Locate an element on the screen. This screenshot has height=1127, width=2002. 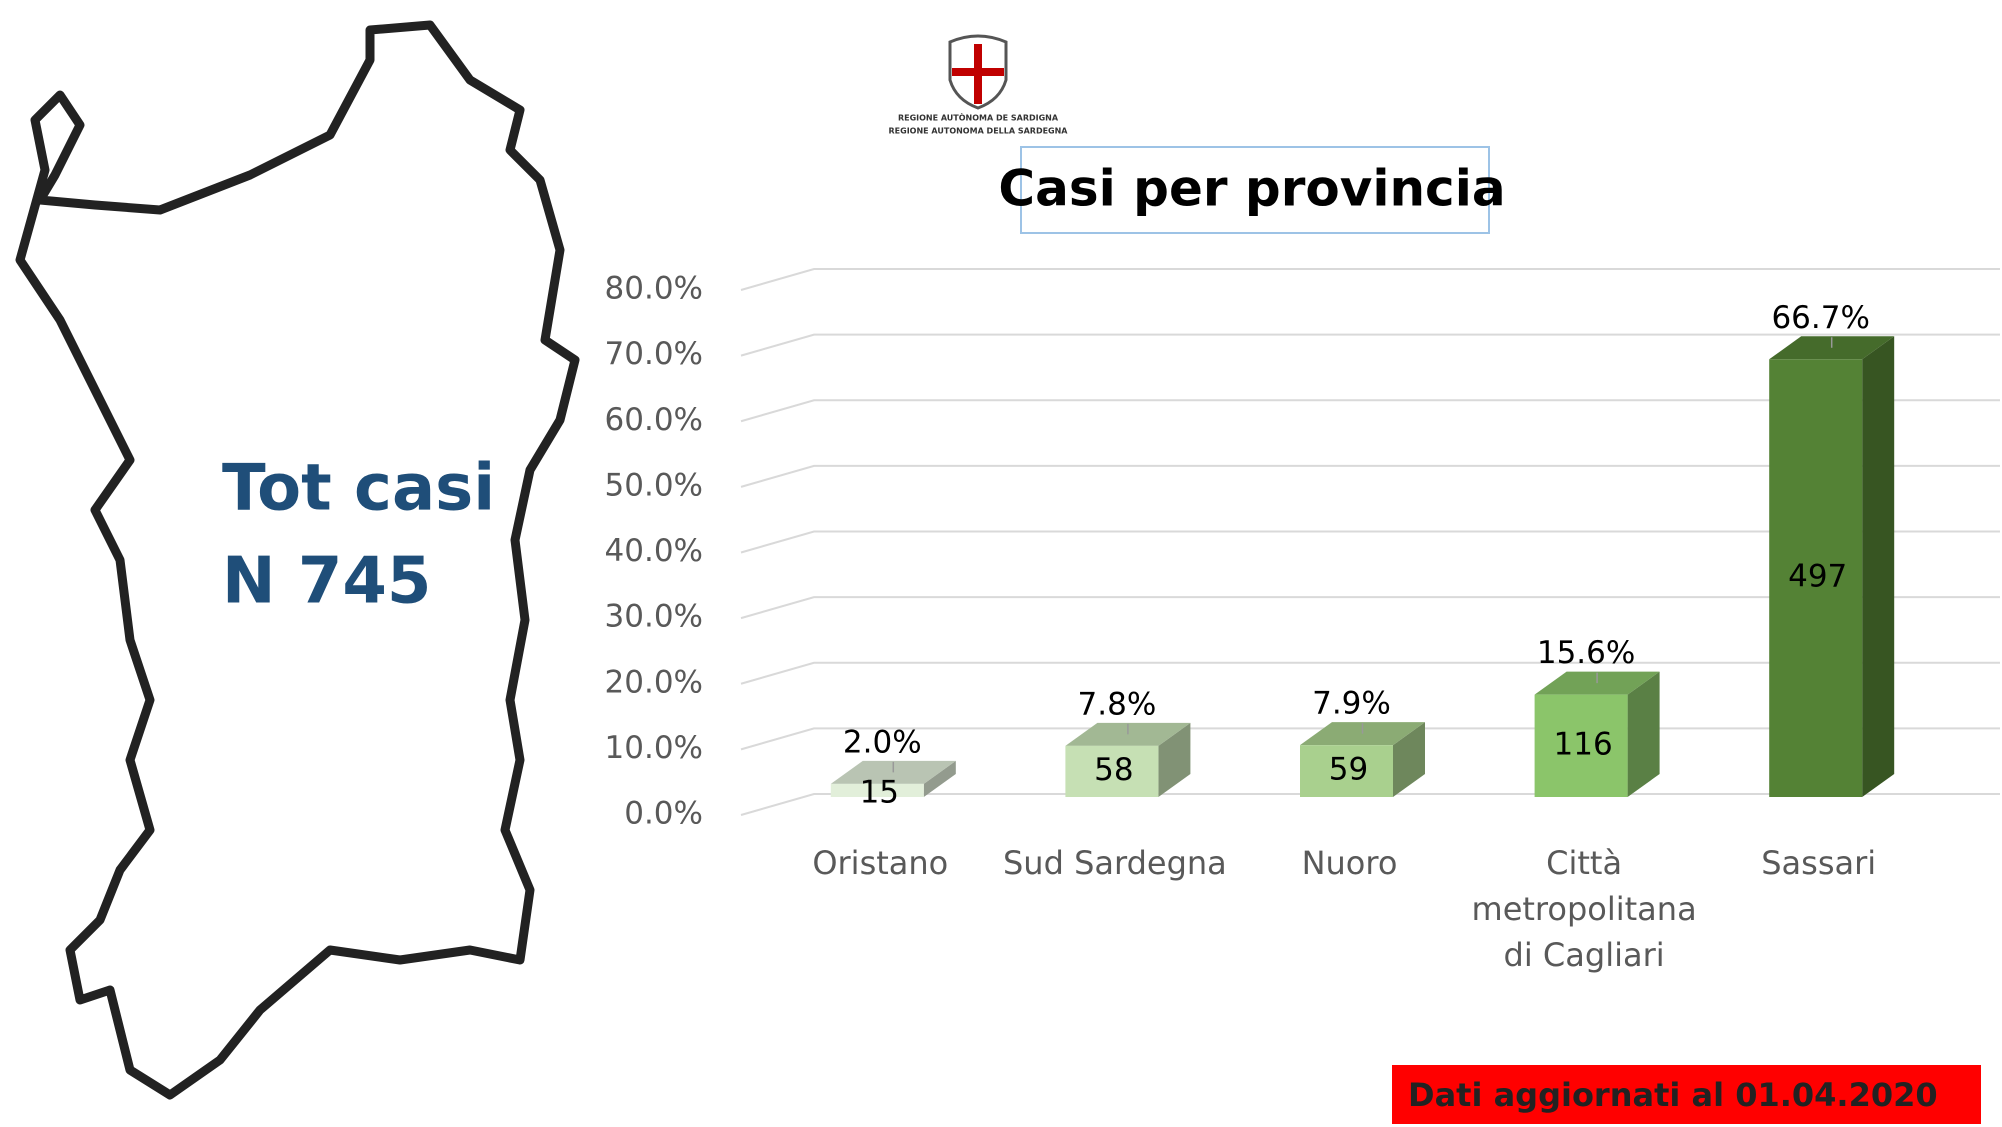
y-tick-label: 60.0% is located at coordinates (654, 420).